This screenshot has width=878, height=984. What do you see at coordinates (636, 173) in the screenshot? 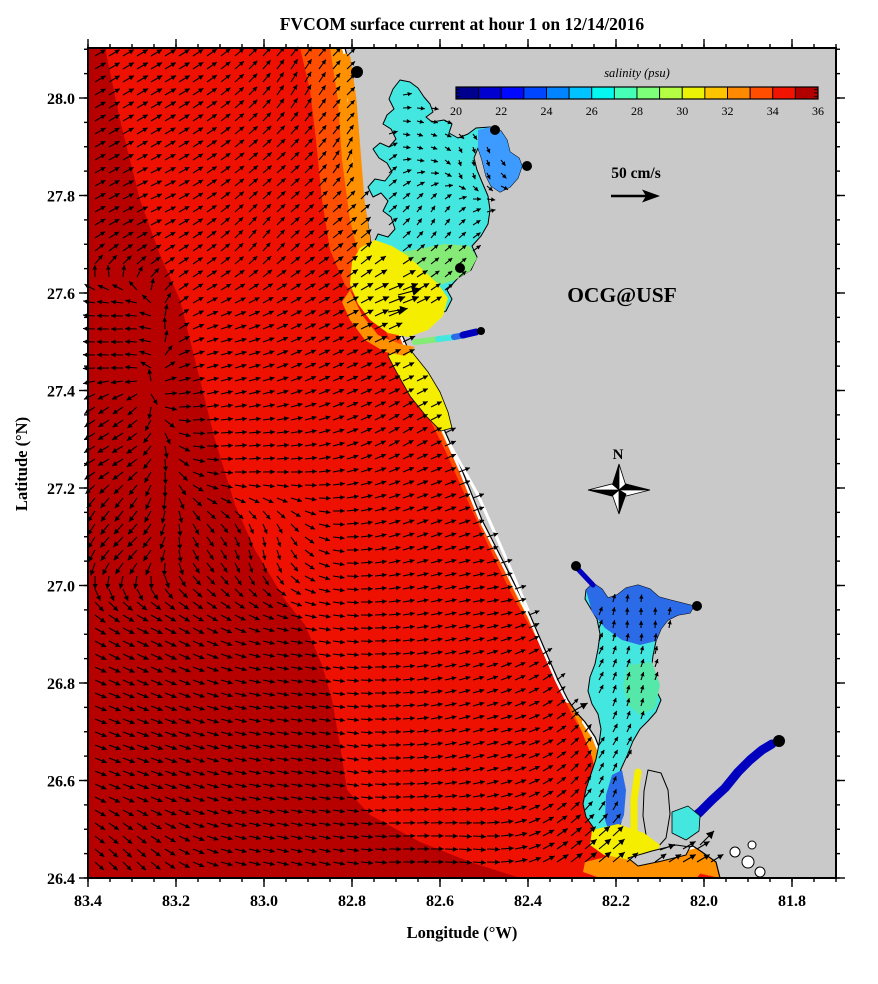
I see `vector-scale-label: 50 cm/s` at bounding box center [636, 173].